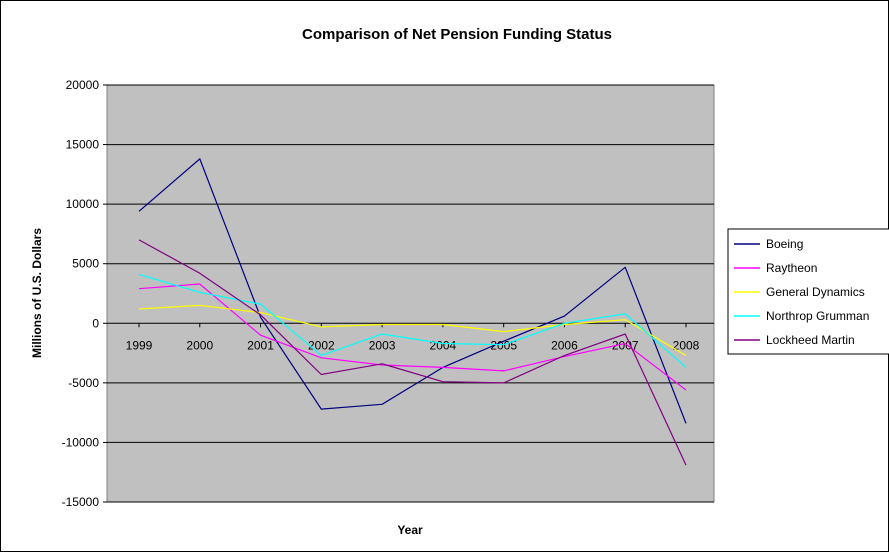 The height and width of the screenshot is (553, 889). I want to click on x-tick-label: 2001, so click(260, 345).